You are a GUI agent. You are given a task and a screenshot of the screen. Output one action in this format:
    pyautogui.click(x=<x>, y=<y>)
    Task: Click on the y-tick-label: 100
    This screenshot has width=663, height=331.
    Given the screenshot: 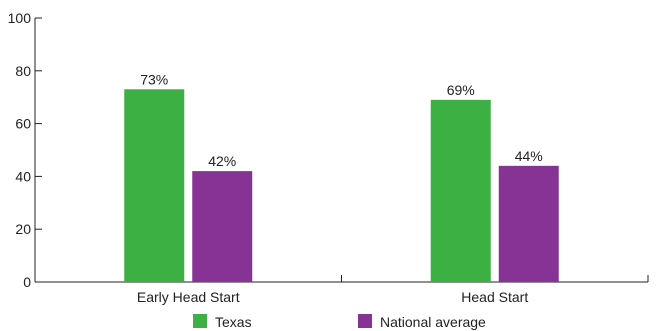 What is the action you would take?
    pyautogui.click(x=20, y=18)
    